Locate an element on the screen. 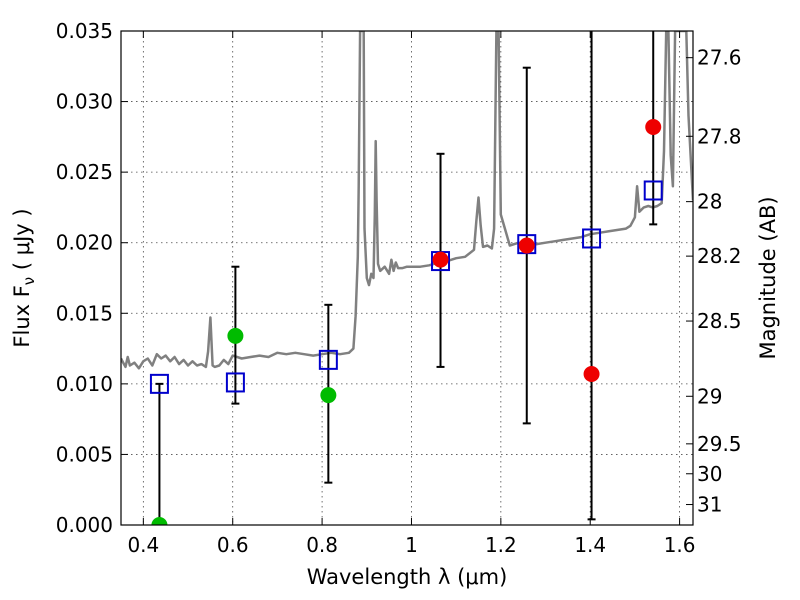  y-tick-label: 0.030 is located at coordinates (84, 102).